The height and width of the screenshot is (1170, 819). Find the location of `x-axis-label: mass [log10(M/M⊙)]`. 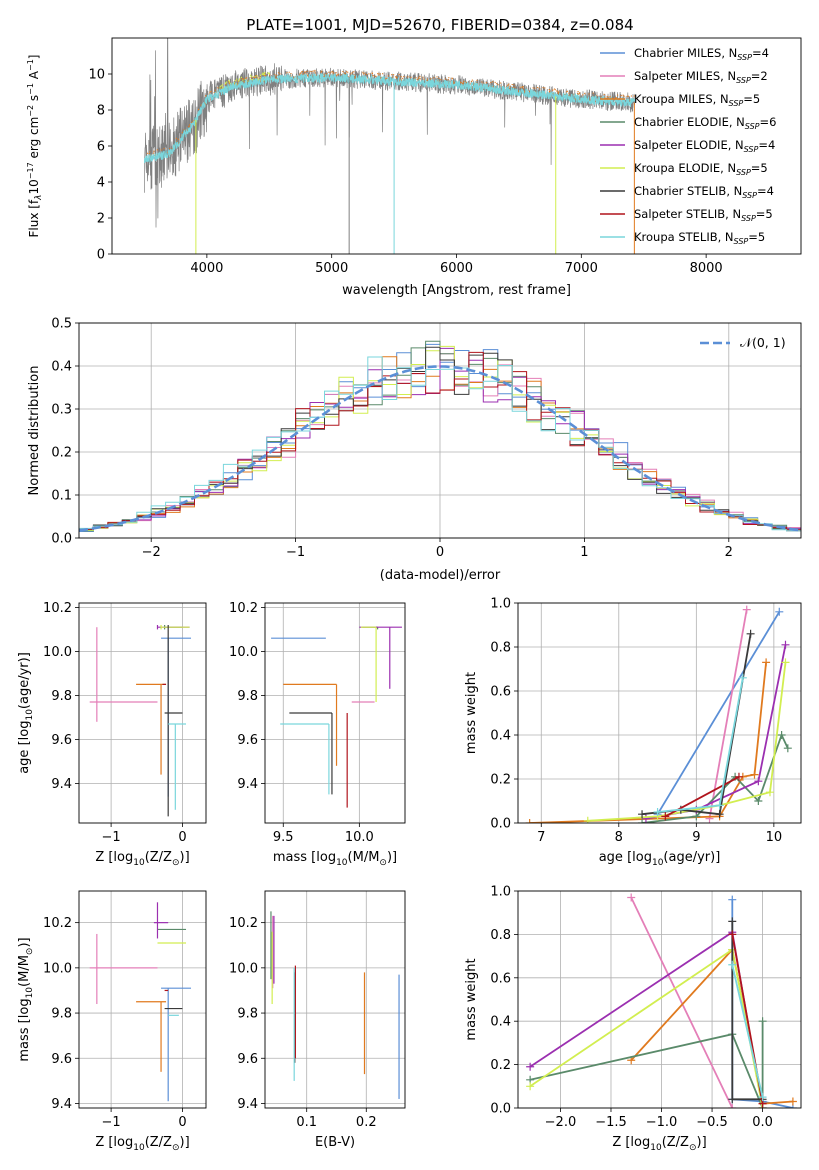

x-axis-label: mass [log10(M/M⊙)] is located at coordinates (335, 859).